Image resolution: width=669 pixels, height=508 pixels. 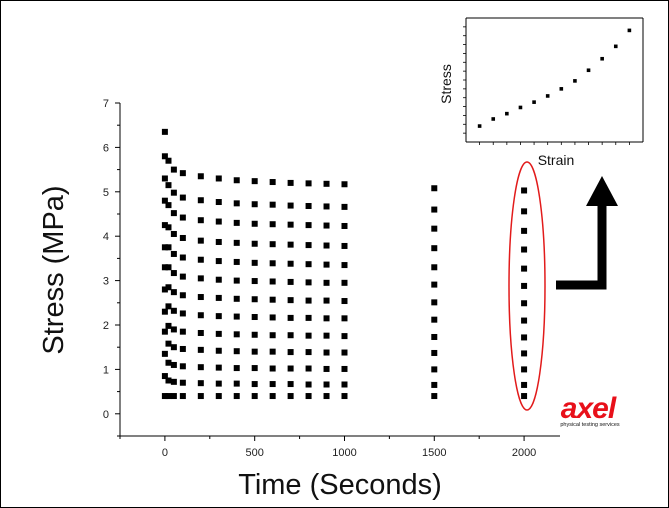 I want to click on inset-data-points, so click(x=554, y=78).